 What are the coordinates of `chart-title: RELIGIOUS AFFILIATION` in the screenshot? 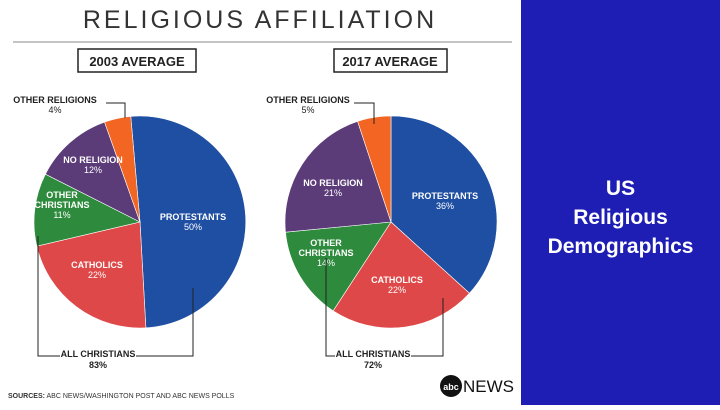 It's located at (260, 20).